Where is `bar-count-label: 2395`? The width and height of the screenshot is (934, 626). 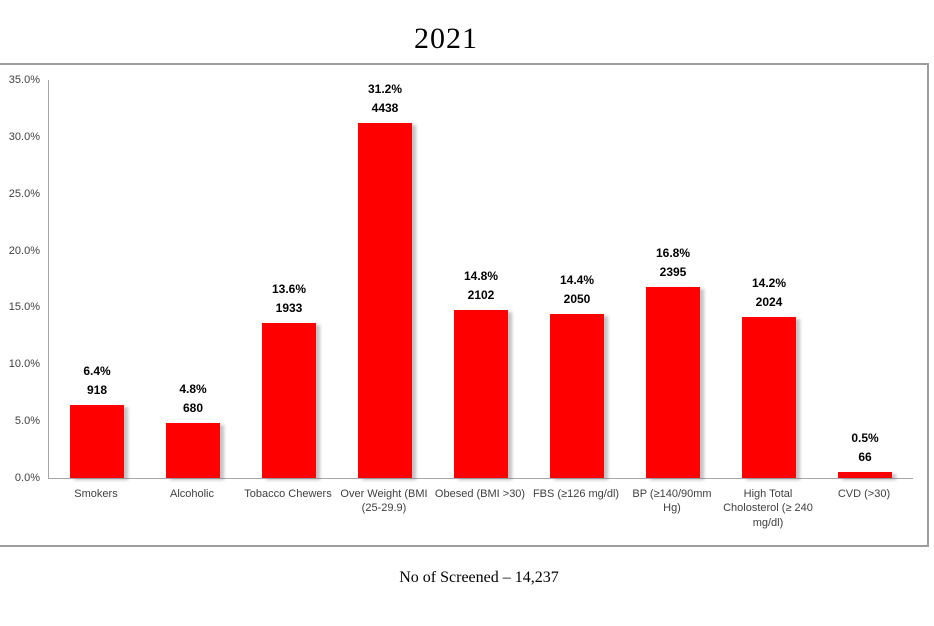
bar-count-label: 2395 is located at coordinates (673, 271).